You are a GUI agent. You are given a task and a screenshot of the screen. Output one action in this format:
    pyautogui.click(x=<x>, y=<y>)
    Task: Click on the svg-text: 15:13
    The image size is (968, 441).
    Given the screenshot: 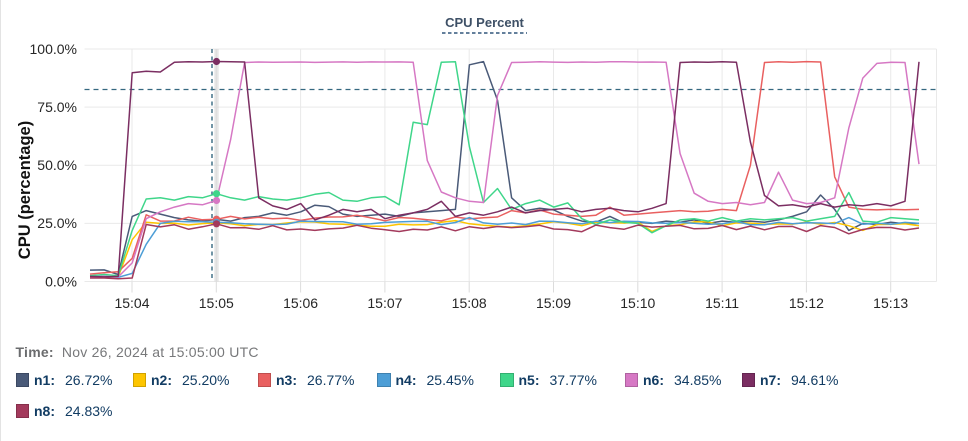 What is the action you would take?
    pyautogui.click(x=890, y=303)
    